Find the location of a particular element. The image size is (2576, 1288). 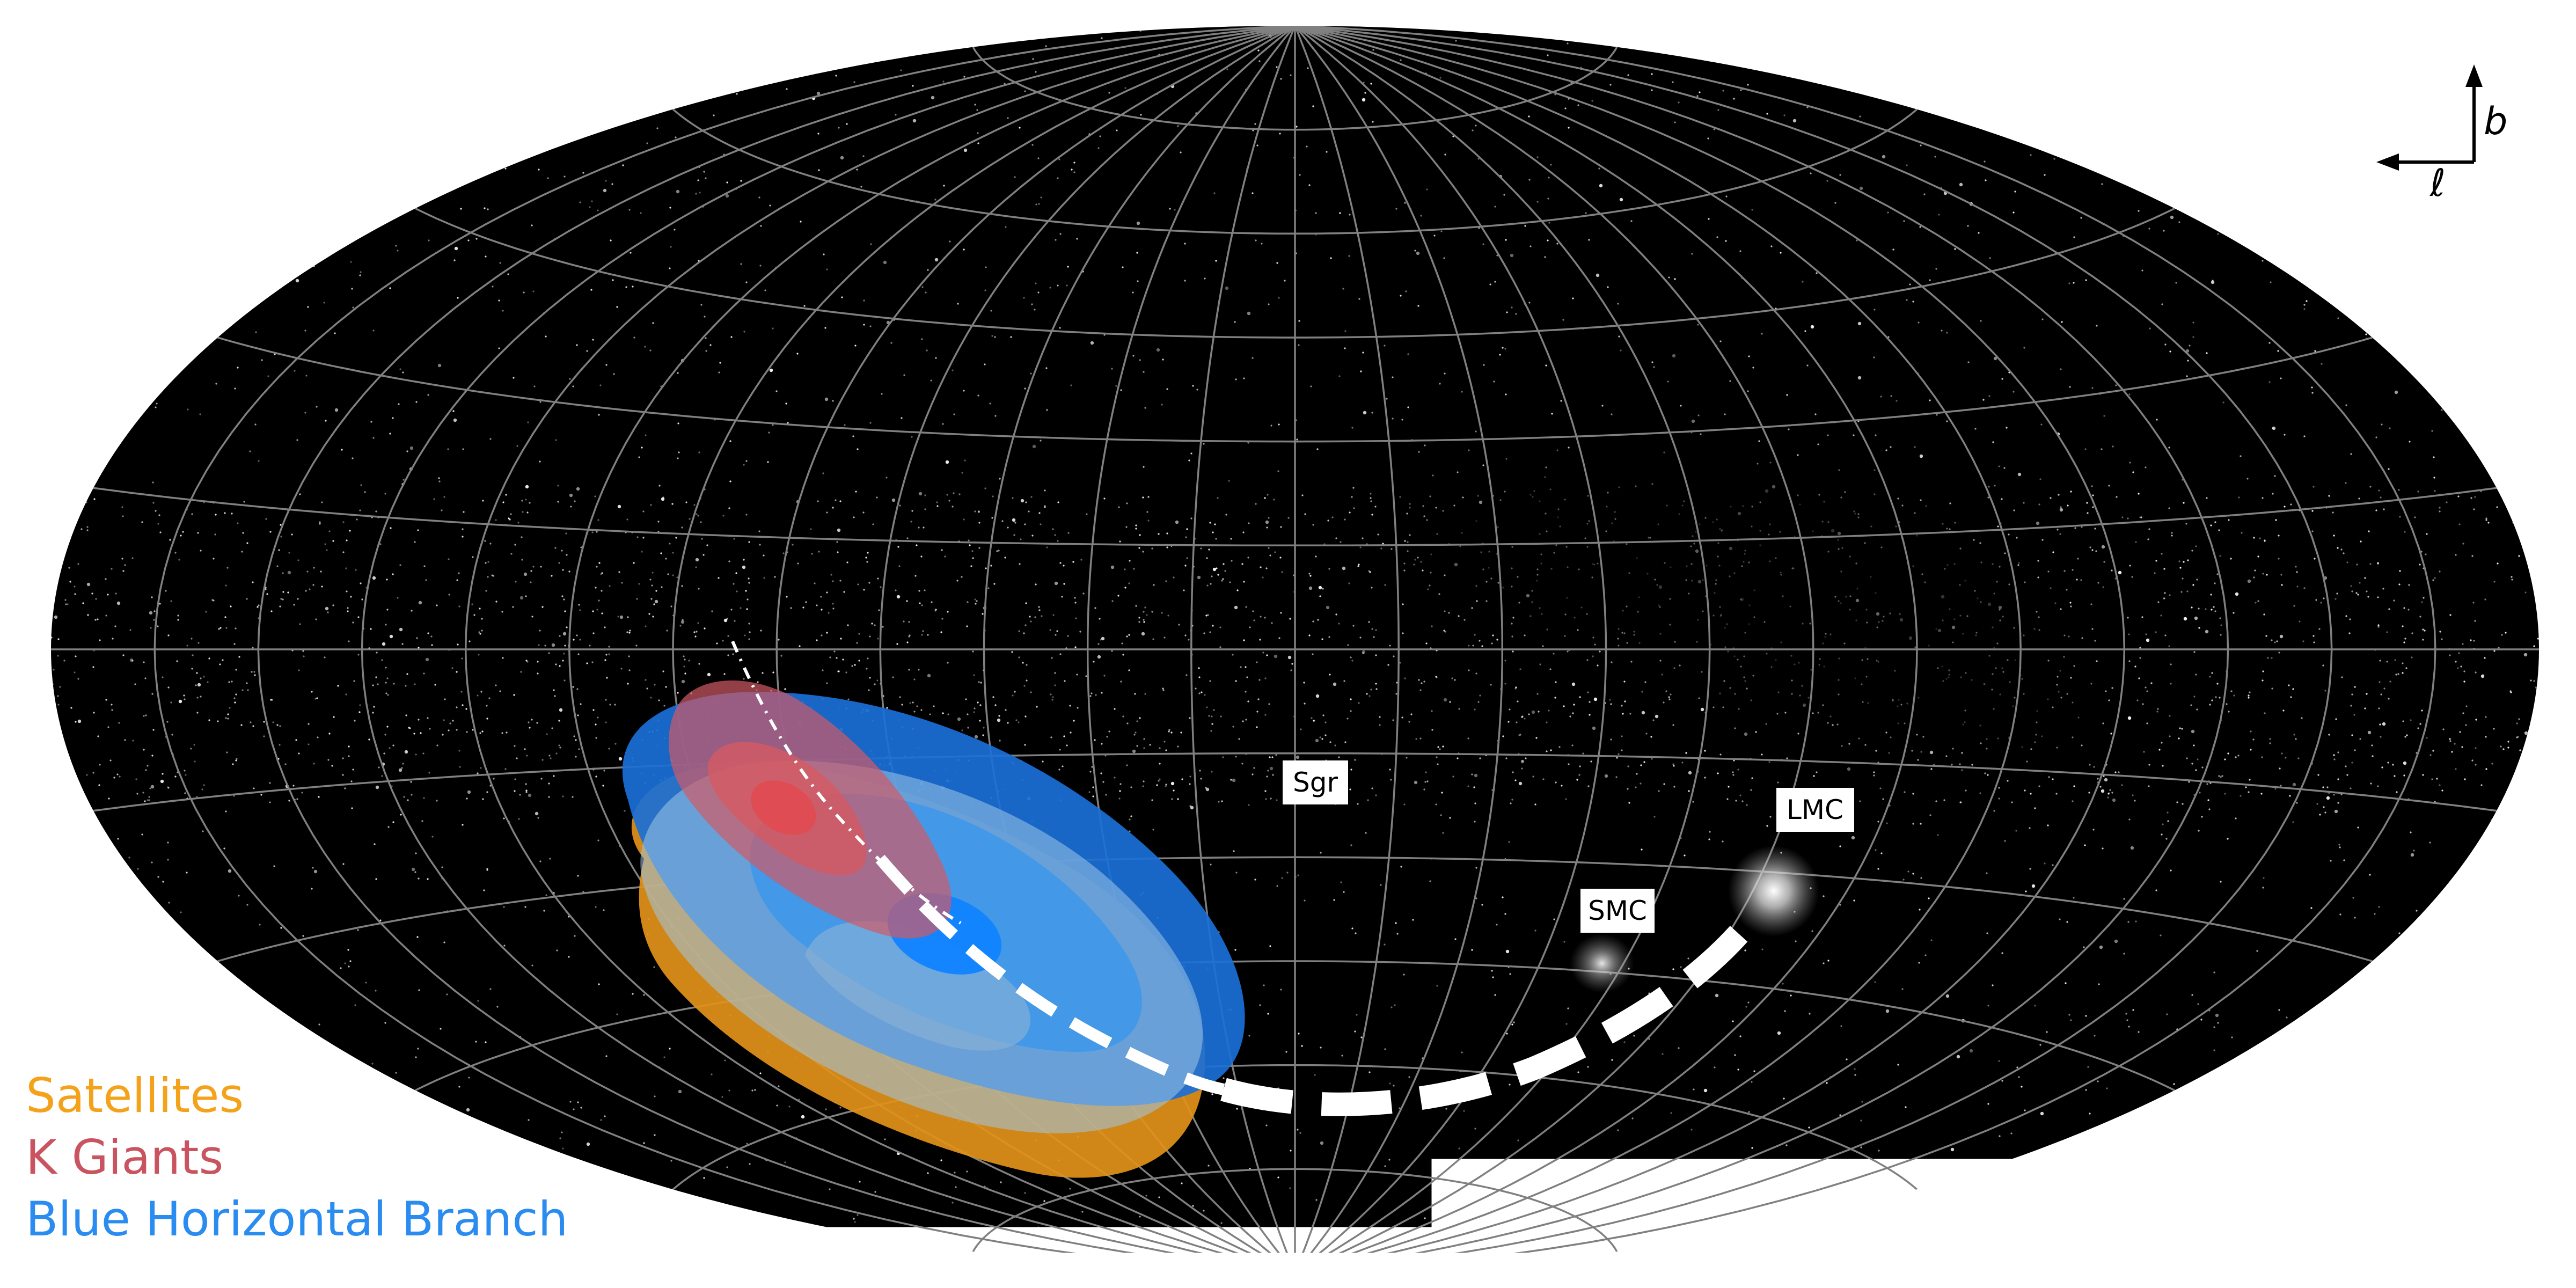

sgr-label: Sgr is located at coordinates (1315, 782).